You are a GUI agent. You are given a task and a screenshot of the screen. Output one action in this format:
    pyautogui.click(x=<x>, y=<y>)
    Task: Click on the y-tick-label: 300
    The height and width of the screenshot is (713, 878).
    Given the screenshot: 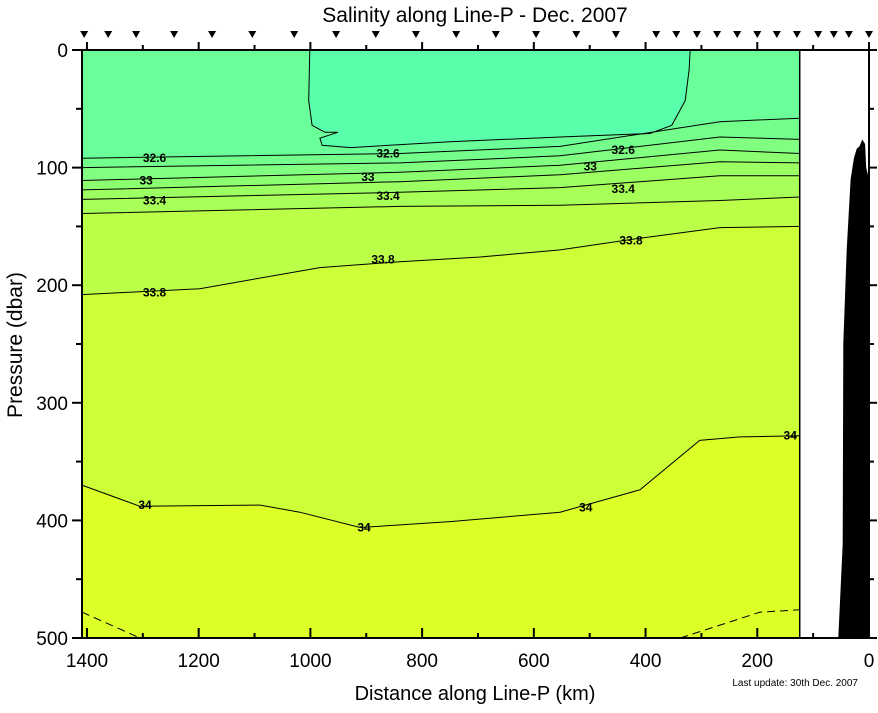 What is the action you would take?
    pyautogui.click(x=52, y=404)
    